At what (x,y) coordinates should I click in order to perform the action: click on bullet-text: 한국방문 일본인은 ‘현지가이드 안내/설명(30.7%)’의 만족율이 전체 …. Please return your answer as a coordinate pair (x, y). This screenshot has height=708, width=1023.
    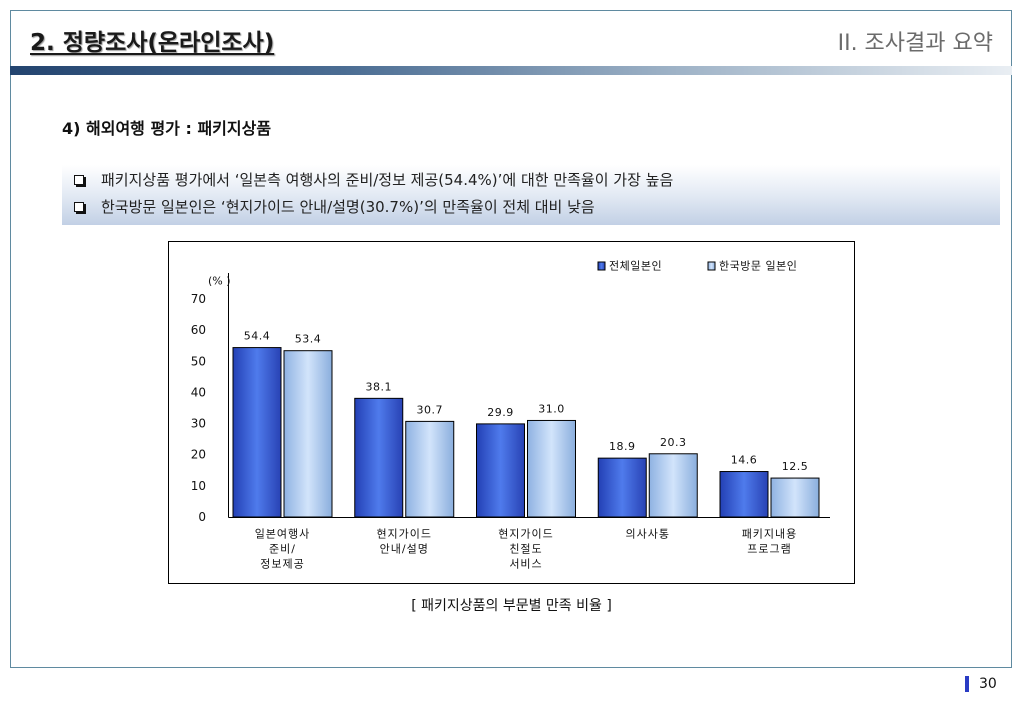
    Looking at the image, I should click on (348, 207).